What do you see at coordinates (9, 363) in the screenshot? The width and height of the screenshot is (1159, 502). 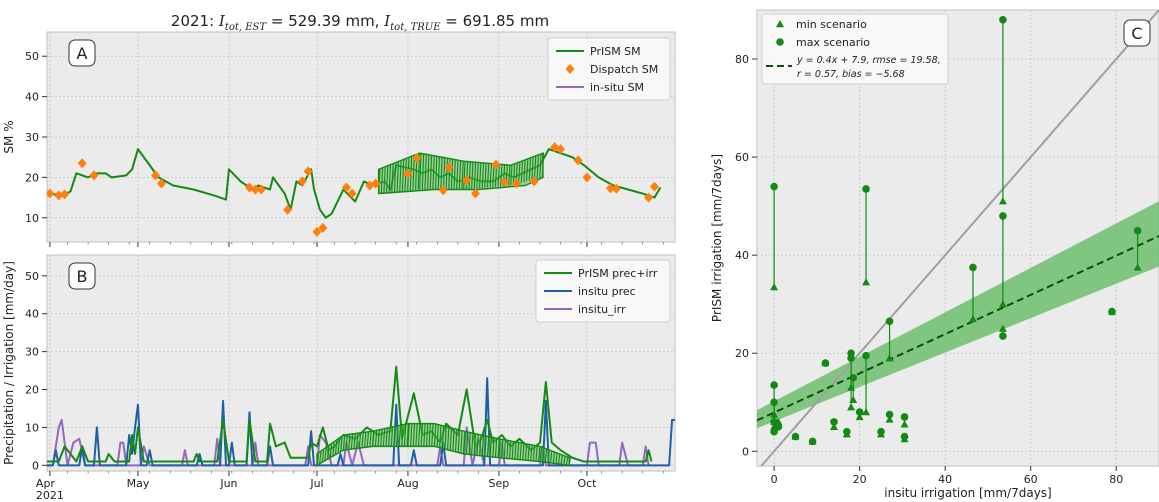 I see `y-axis-label: Precipitation / Irrigation [mm/day]` at bounding box center [9, 363].